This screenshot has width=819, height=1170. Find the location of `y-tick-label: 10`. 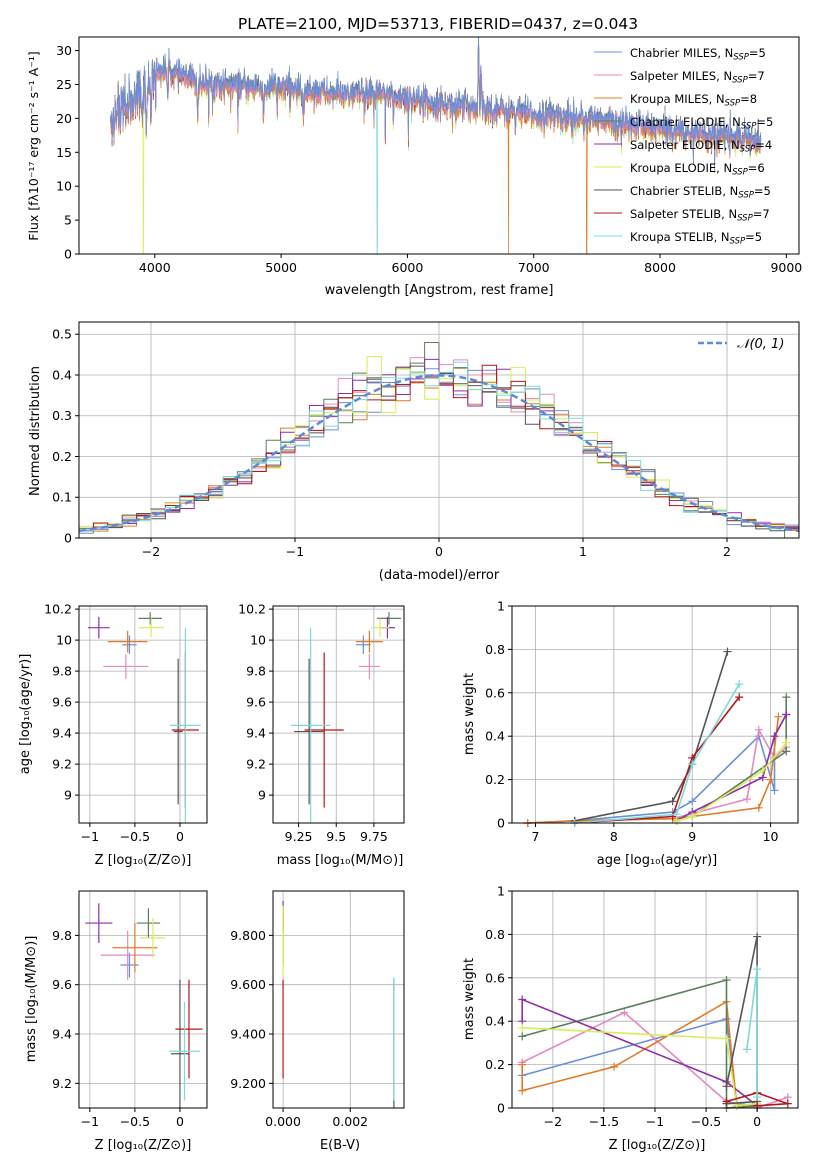

y-tick-label: 10 is located at coordinates (64, 186).